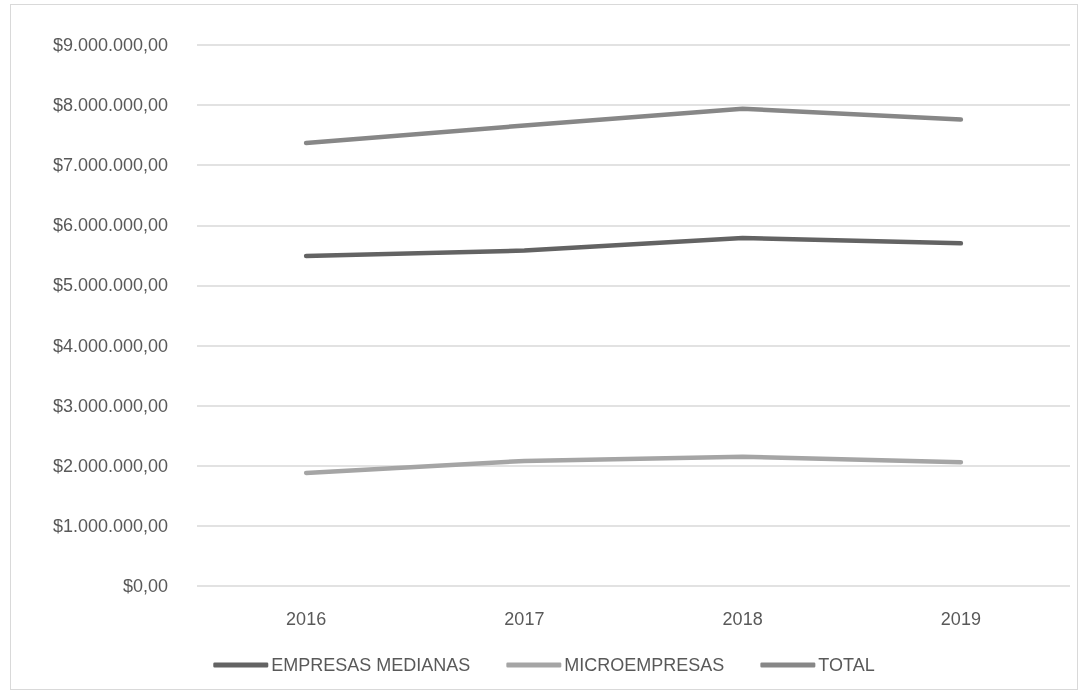  Describe the element at coordinates (306, 619) in the screenshot. I see `x-tick-label: 2016` at that location.